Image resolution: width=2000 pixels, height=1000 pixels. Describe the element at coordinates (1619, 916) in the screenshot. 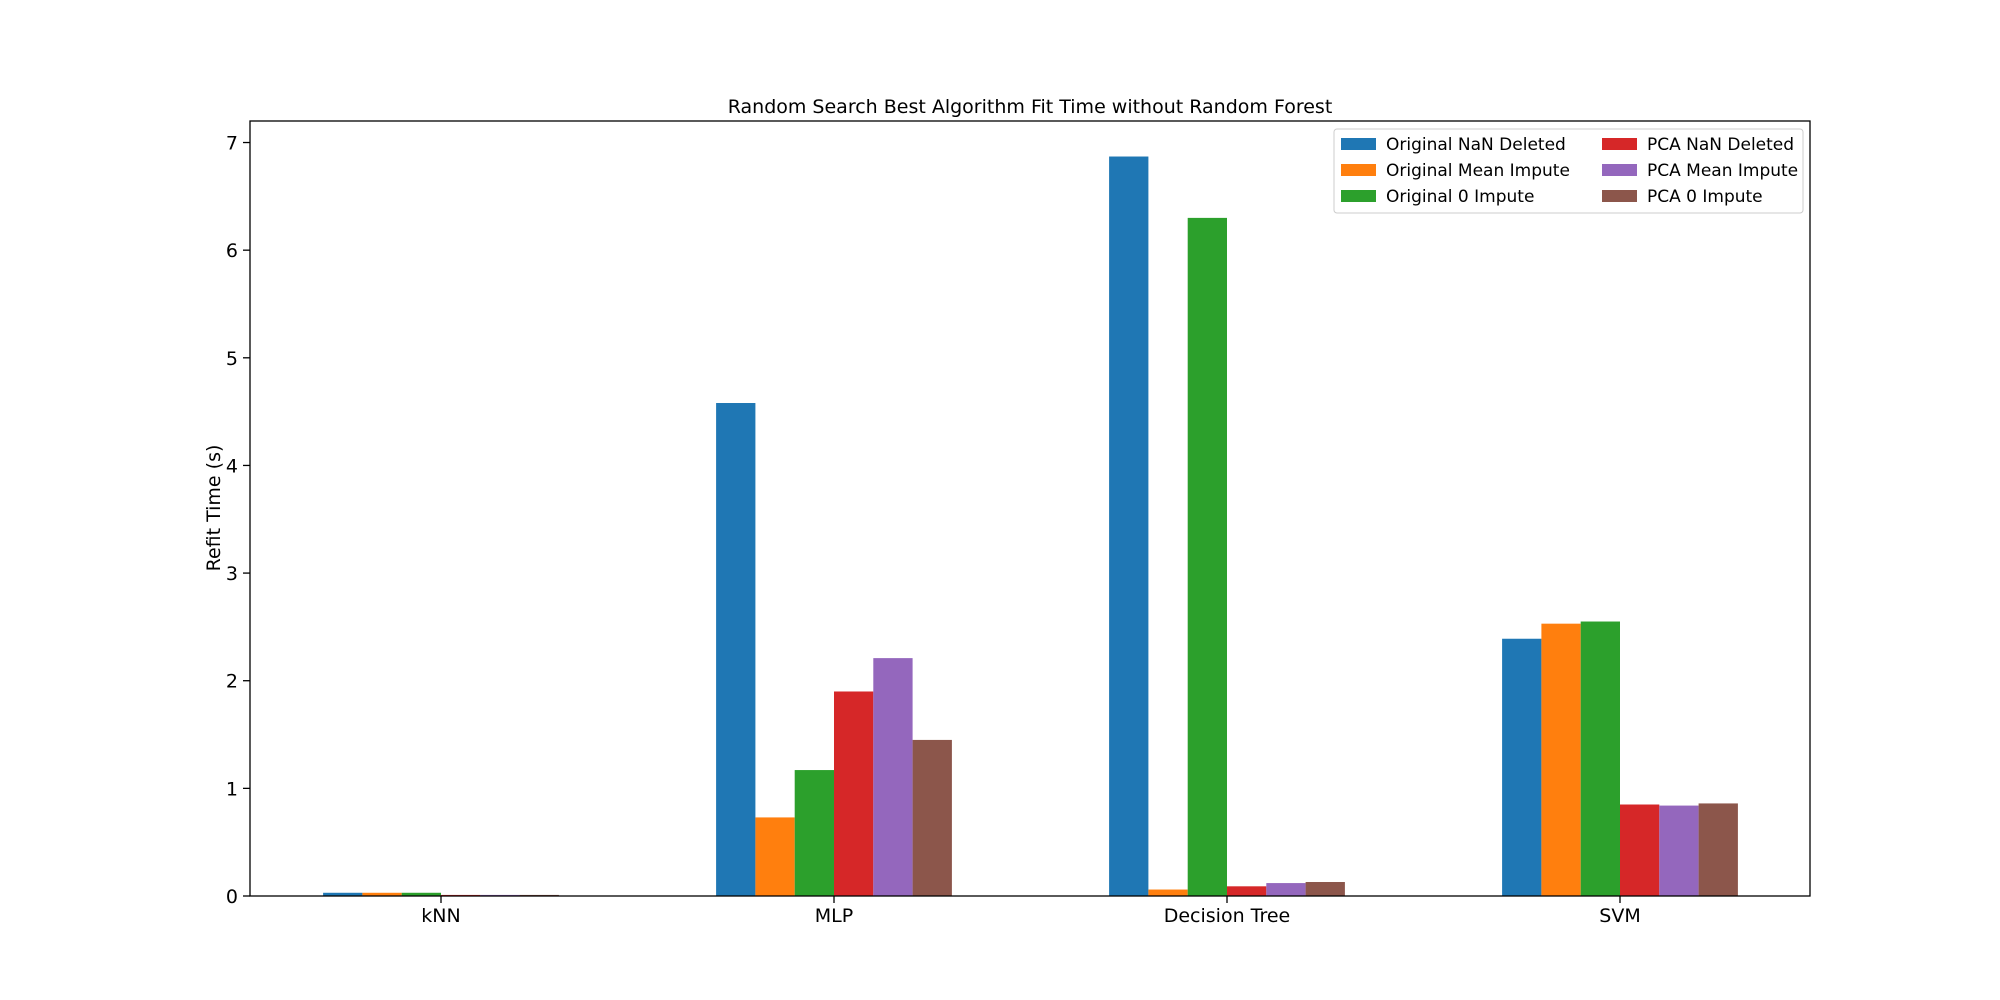

I see `x-tick-label: SVM` at that location.